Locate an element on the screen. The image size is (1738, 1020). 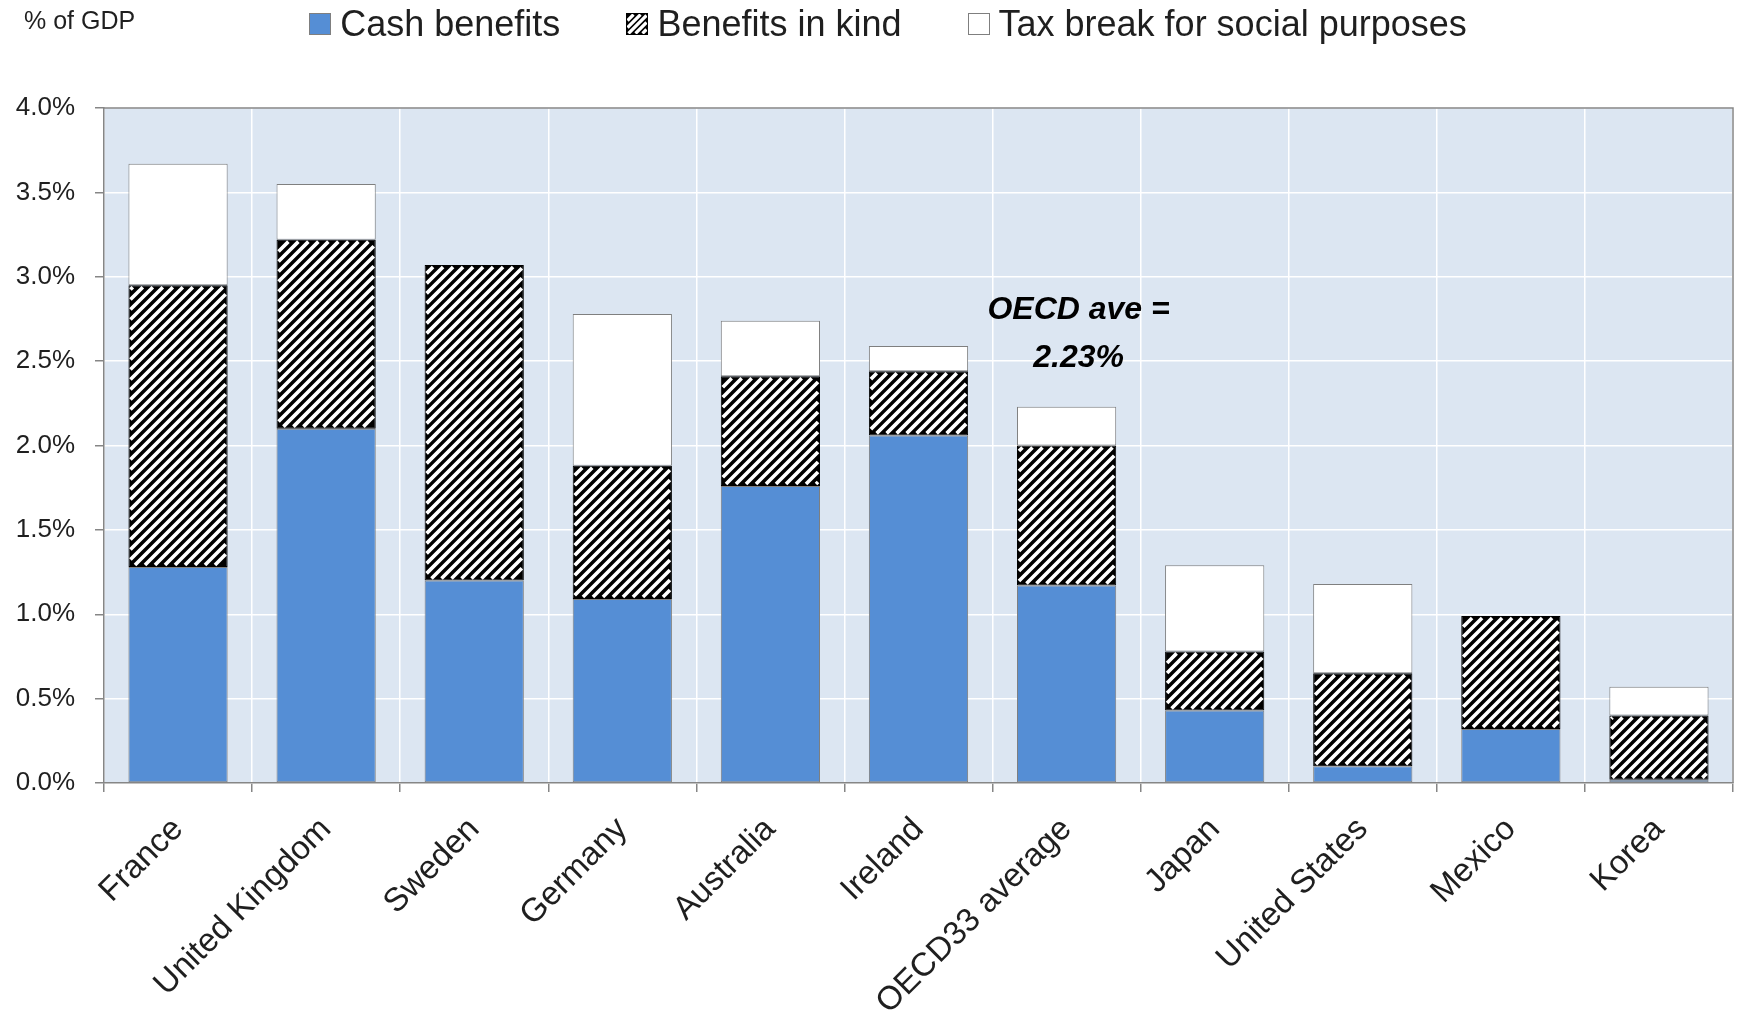
y-tick-label: 1.5% is located at coordinates (45, 528).